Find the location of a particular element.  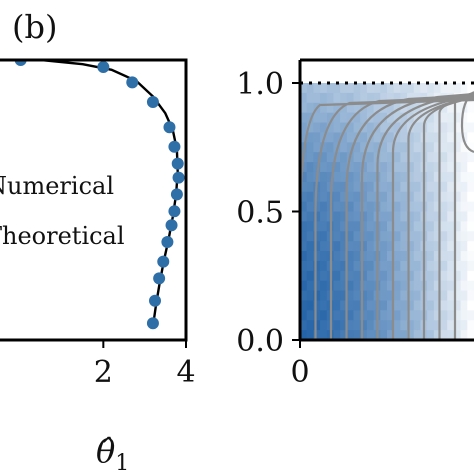

y-tick-label: 0.5 is located at coordinates (260, 213).